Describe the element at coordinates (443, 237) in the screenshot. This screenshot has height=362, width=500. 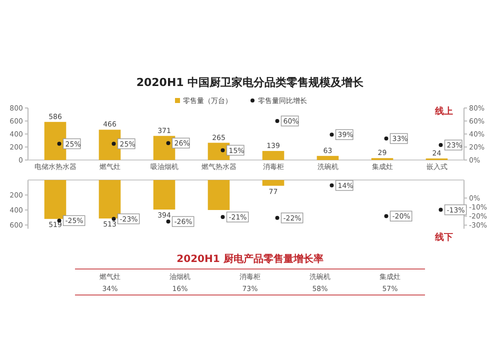
I see `text: 线下` at that location.